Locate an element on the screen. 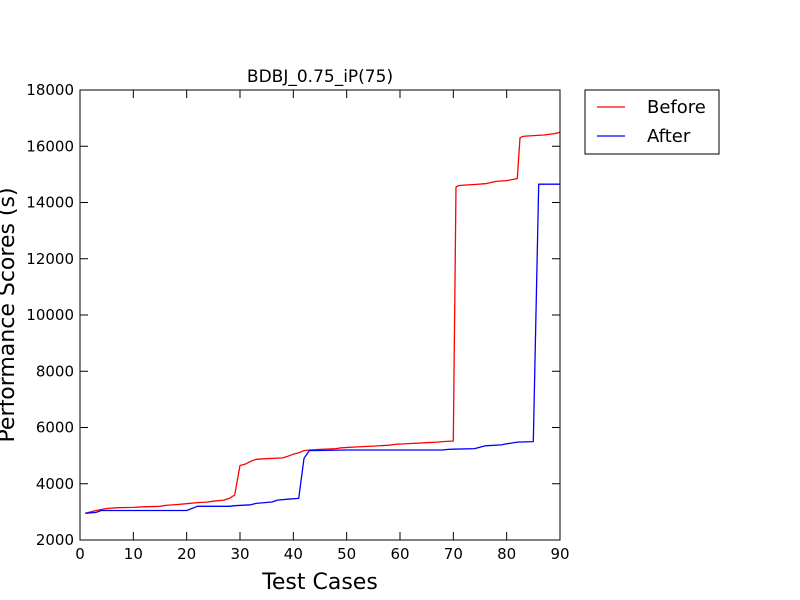 The width and height of the screenshot is (800, 600). legend-label-before: Before is located at coordinates (676, 107).